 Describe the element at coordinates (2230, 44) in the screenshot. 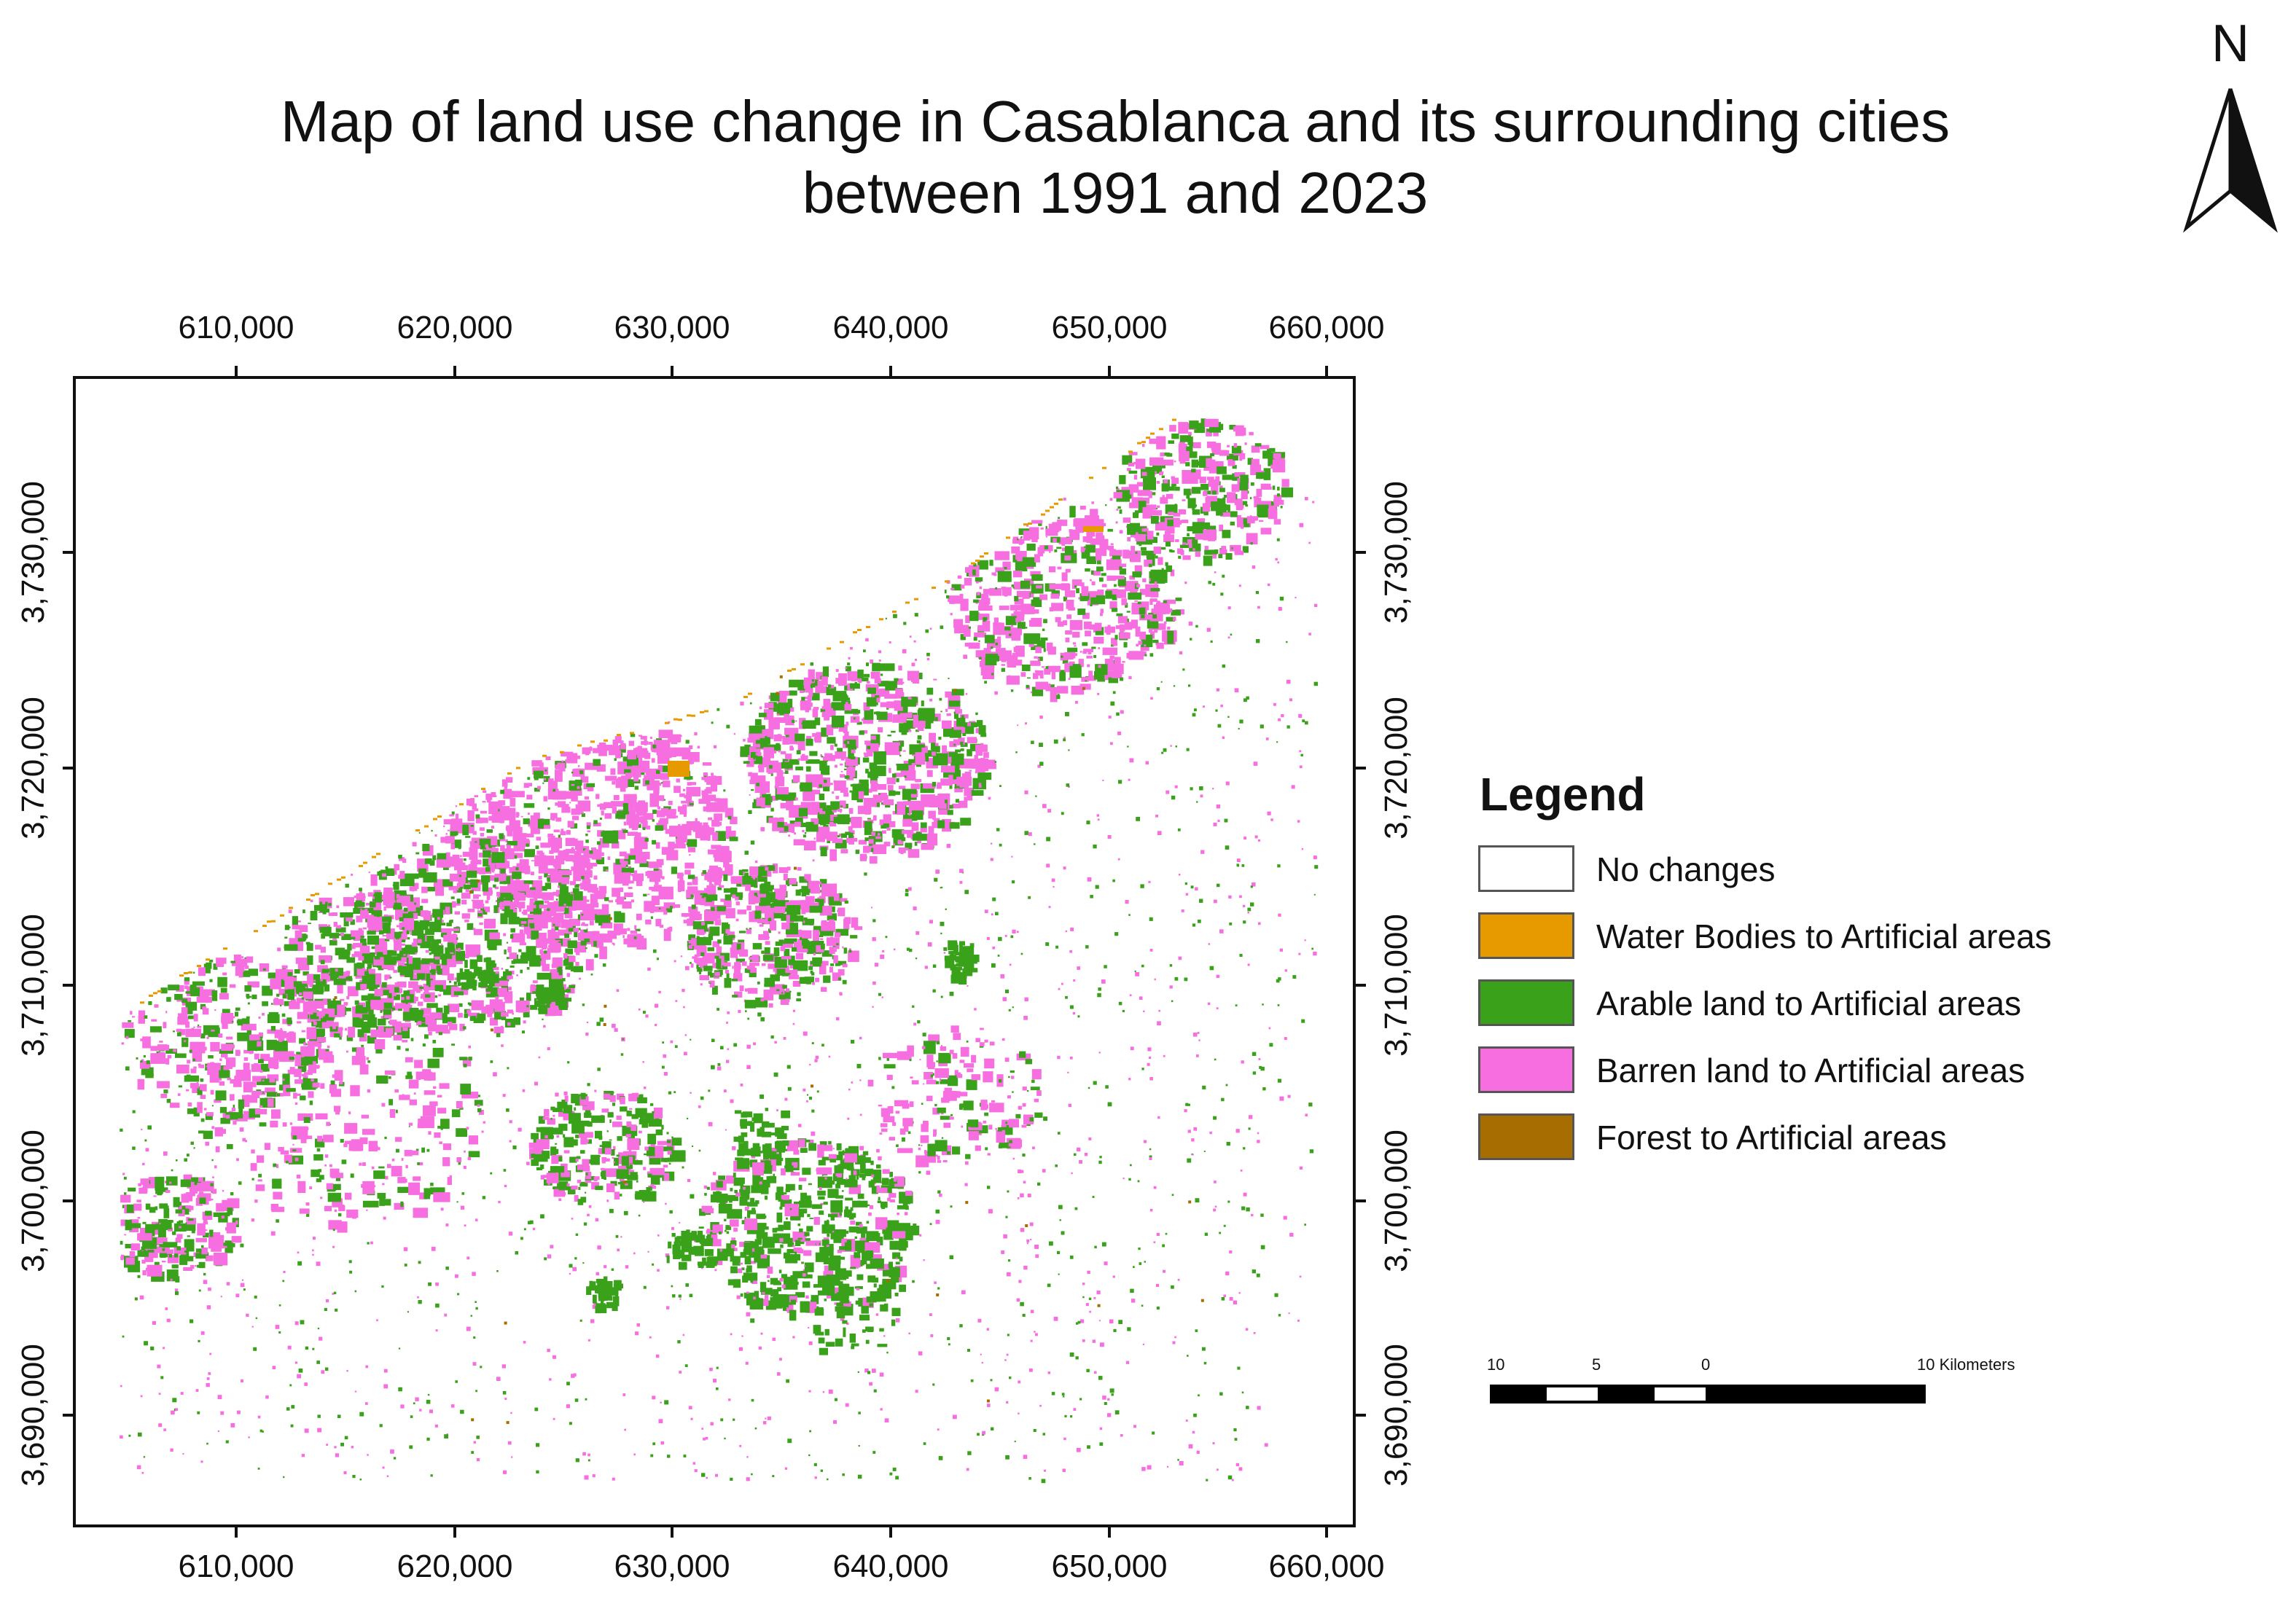

I see `north-letter: N` at that location.